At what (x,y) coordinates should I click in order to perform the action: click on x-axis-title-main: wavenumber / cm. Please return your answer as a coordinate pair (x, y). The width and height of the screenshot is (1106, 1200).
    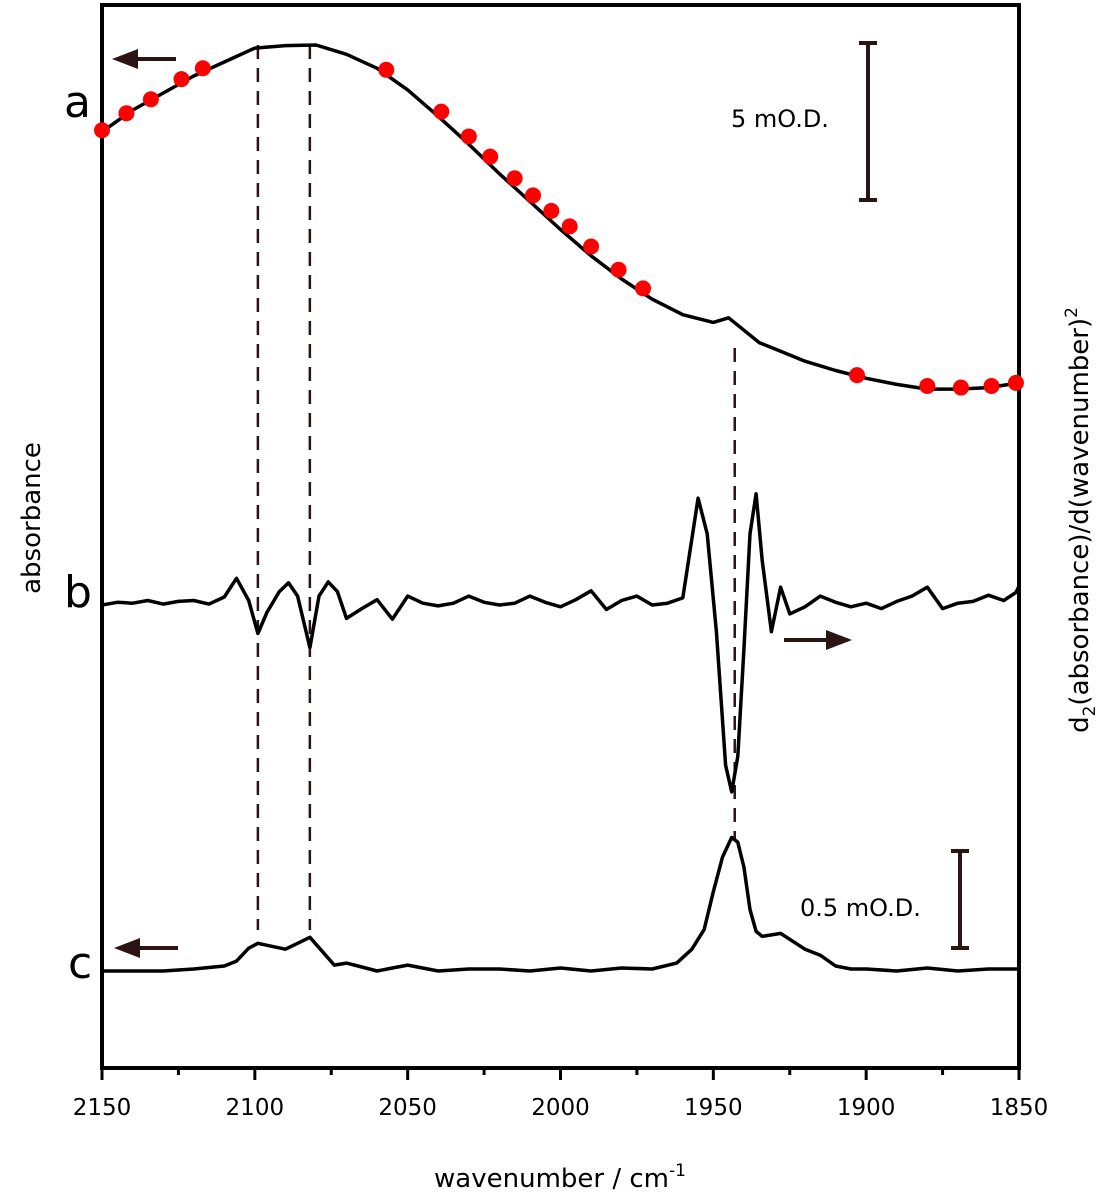
    Looking at the image, I should click on (551, 1179).